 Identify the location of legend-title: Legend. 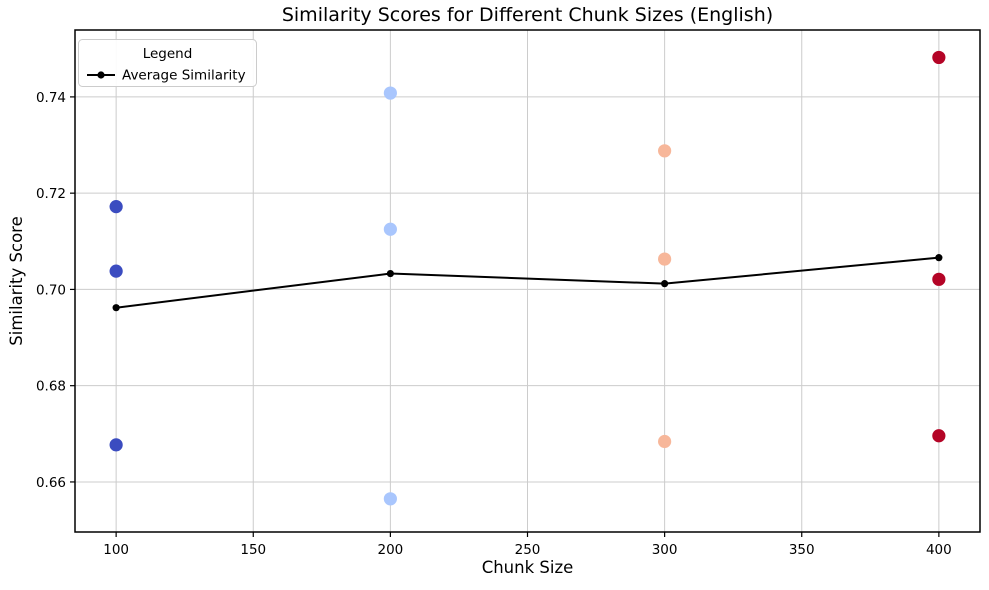
(168, 54).